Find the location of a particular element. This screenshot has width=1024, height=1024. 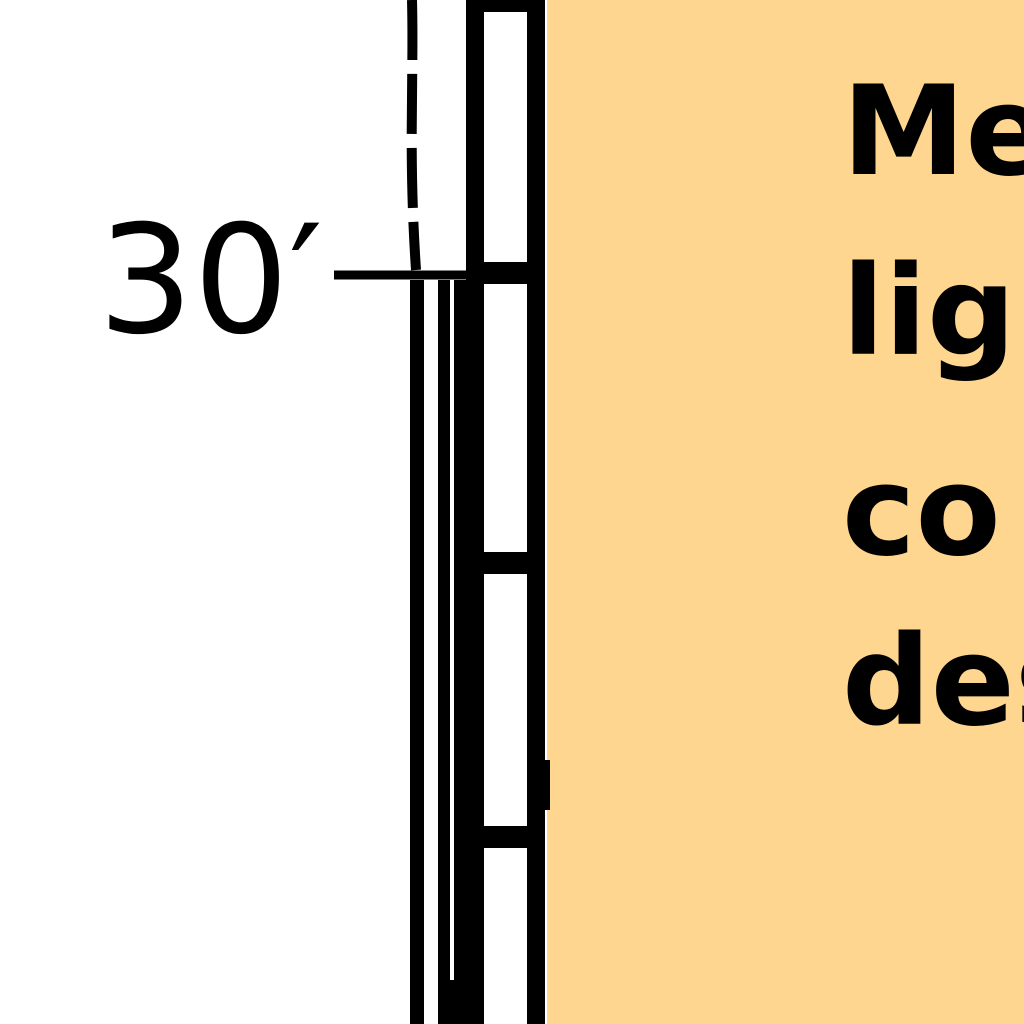

panel-text-line-2: lig is located at coordinates (929, 312).